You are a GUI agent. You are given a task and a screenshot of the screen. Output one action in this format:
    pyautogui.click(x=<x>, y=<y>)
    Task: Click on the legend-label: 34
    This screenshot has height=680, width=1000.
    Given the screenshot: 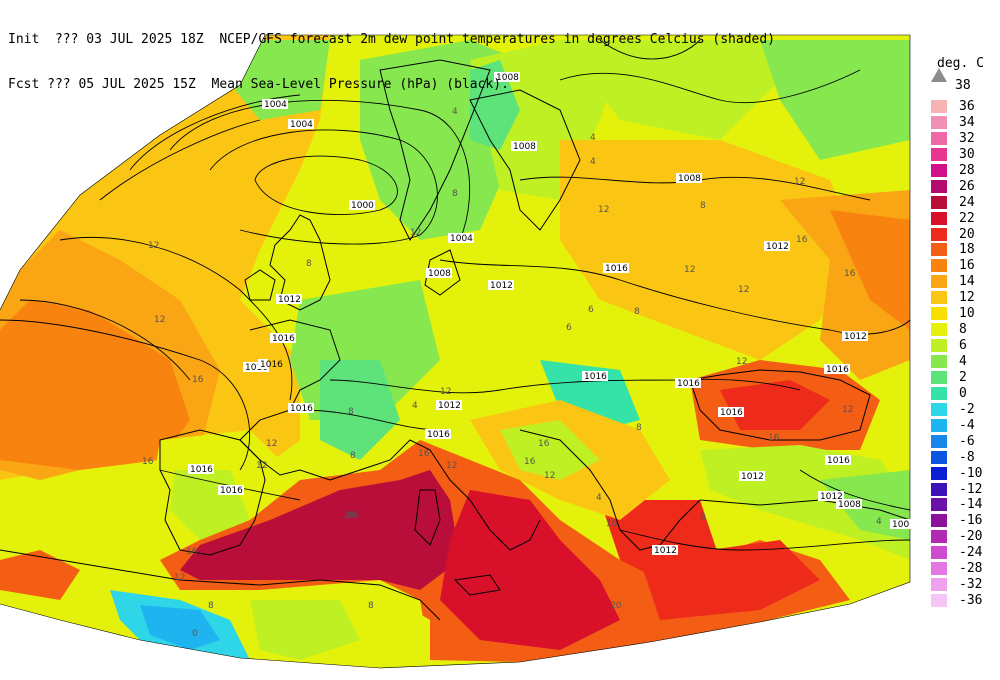 What is the action you would take?
    pyautogui.click(x=967, y=122)
    